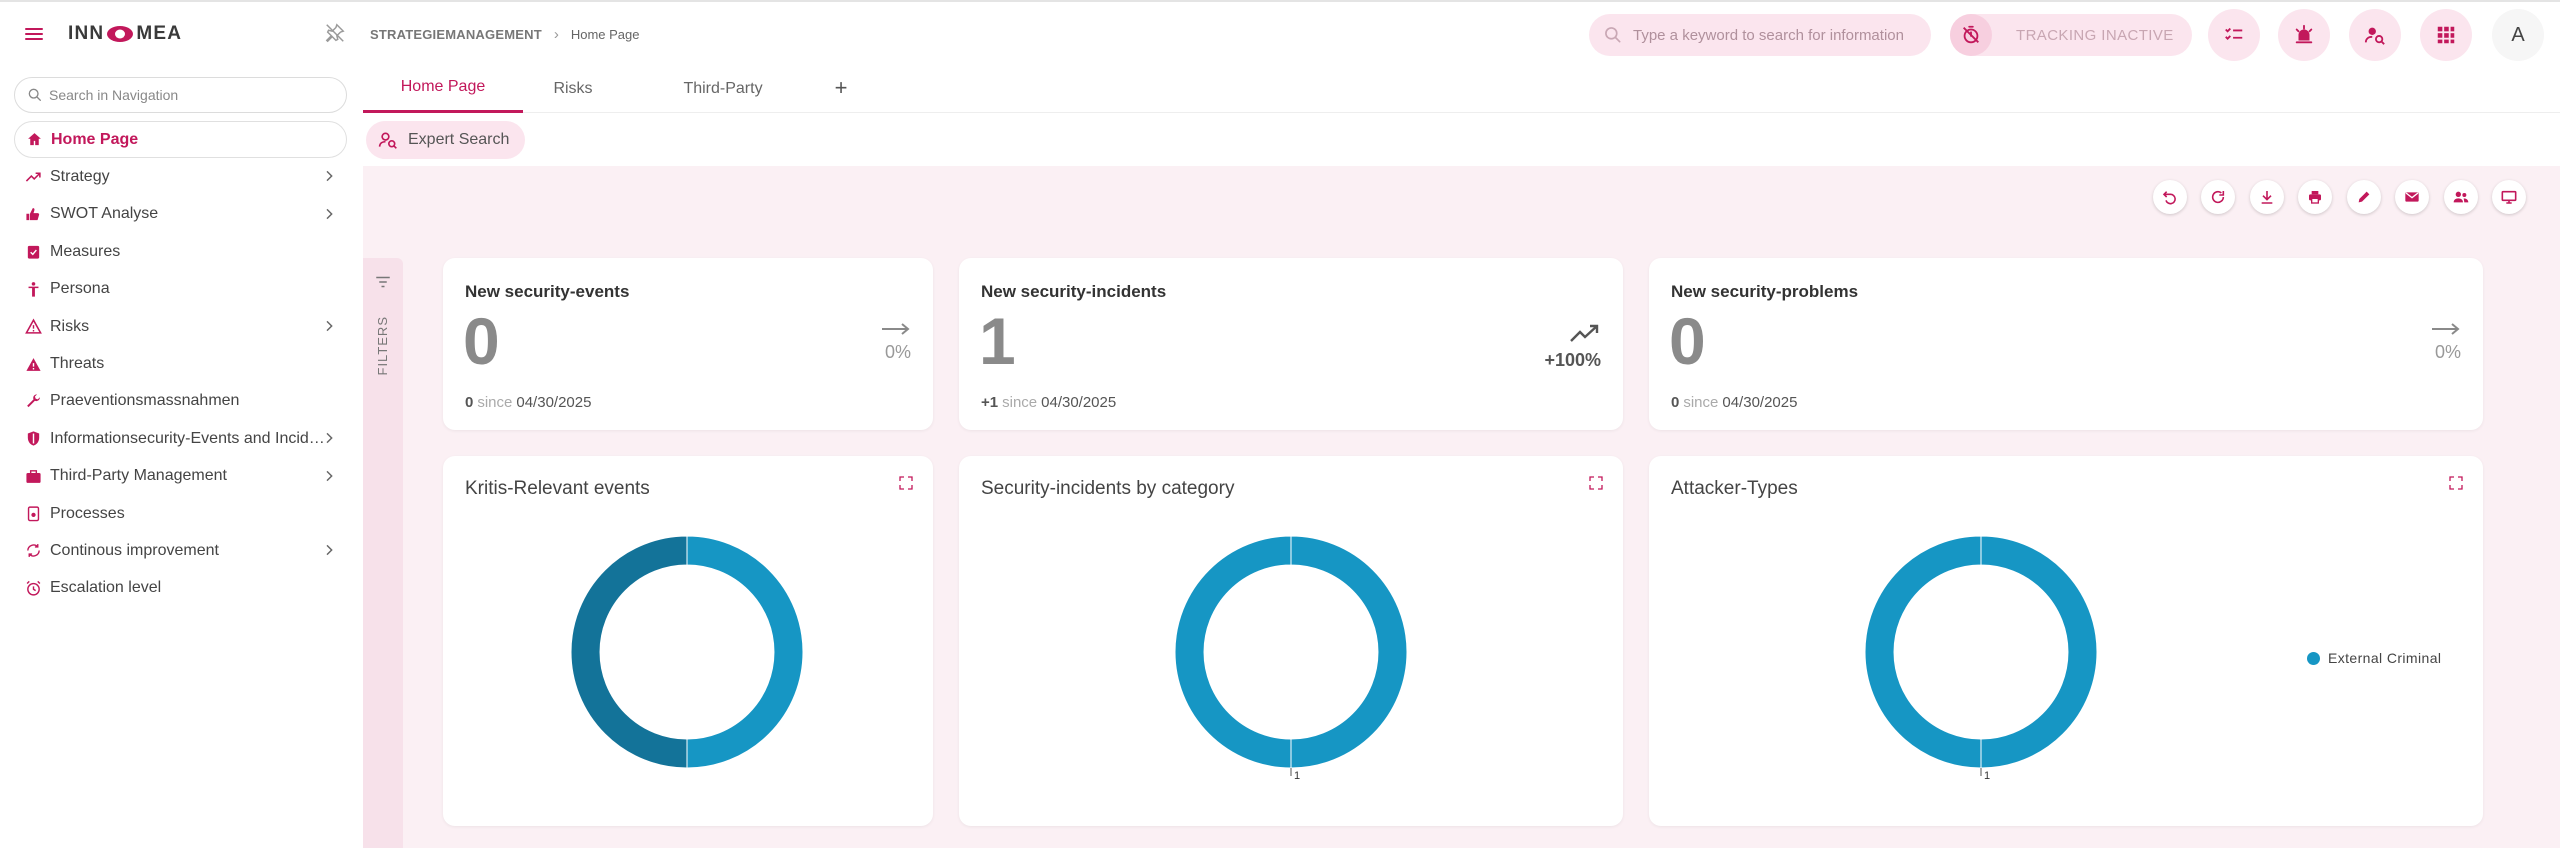 Image resolution: width=2560 pixels, height=848 pixels. Describe the element at coordinates (1760, 35) in the screenshot. I see `global-search-input: Type a keyword to search for information` at that location.